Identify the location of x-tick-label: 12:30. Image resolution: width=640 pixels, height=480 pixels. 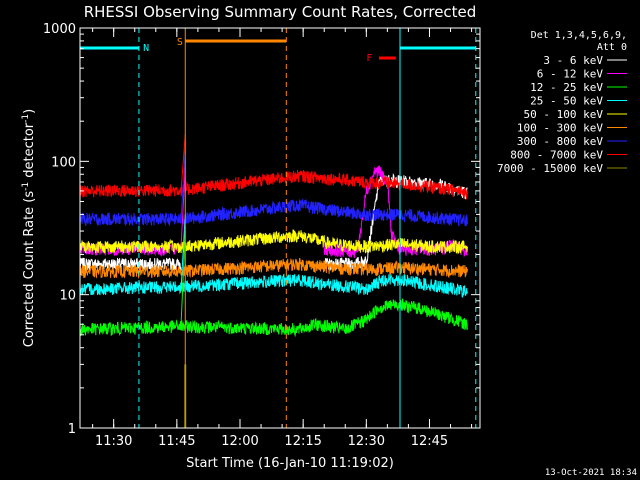
(366, 441).